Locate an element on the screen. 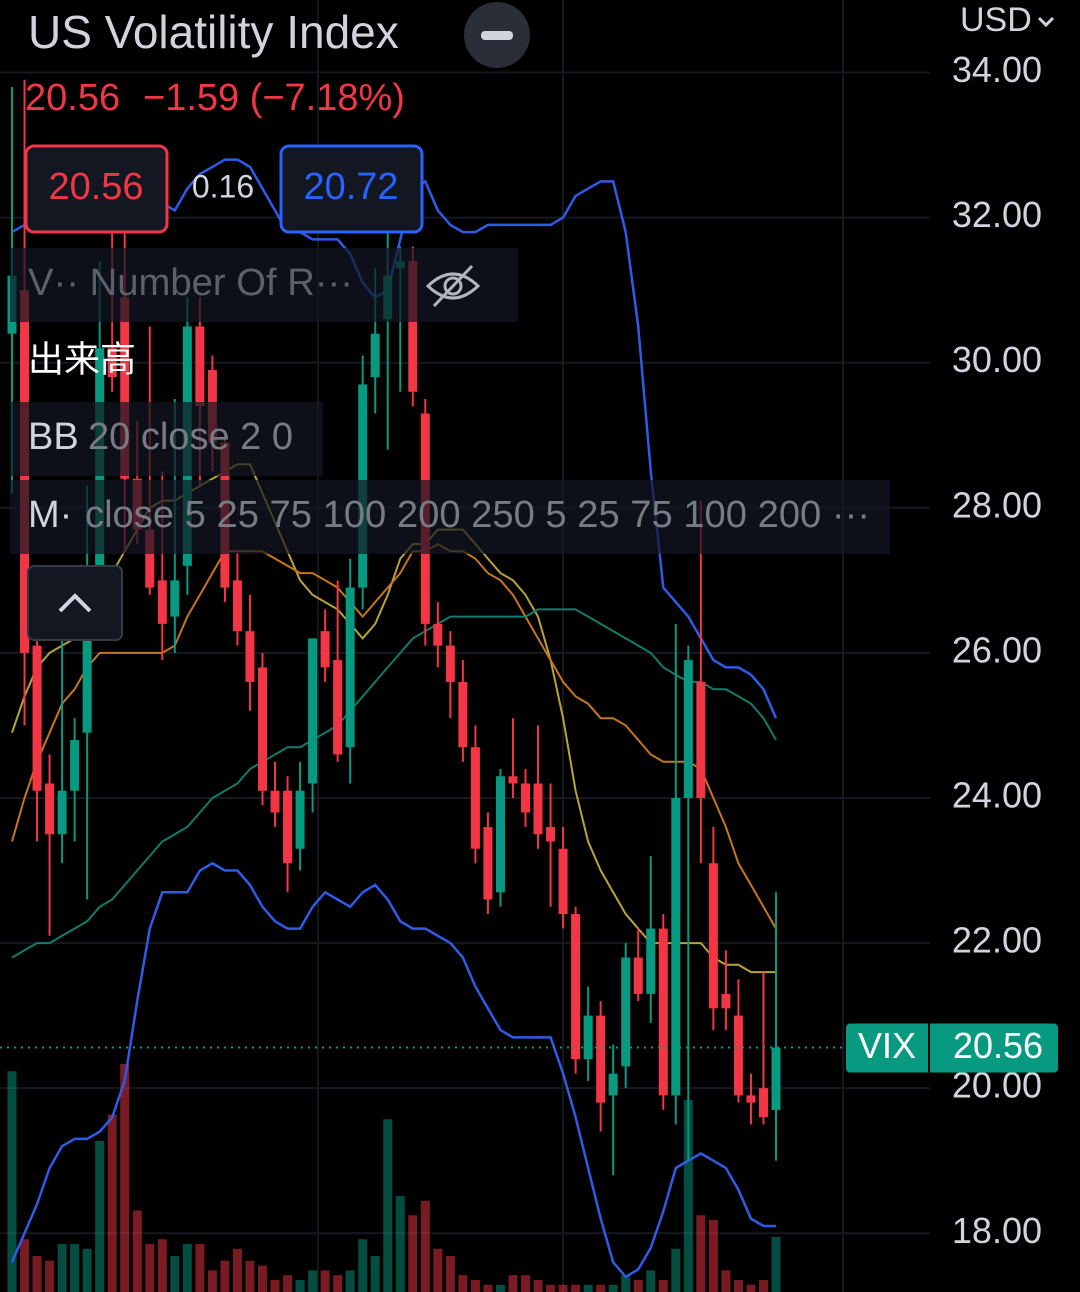 Image resolution: width=1080 pixels, height=1292 pixels. currency: USD is located at coordinates (996, 20).